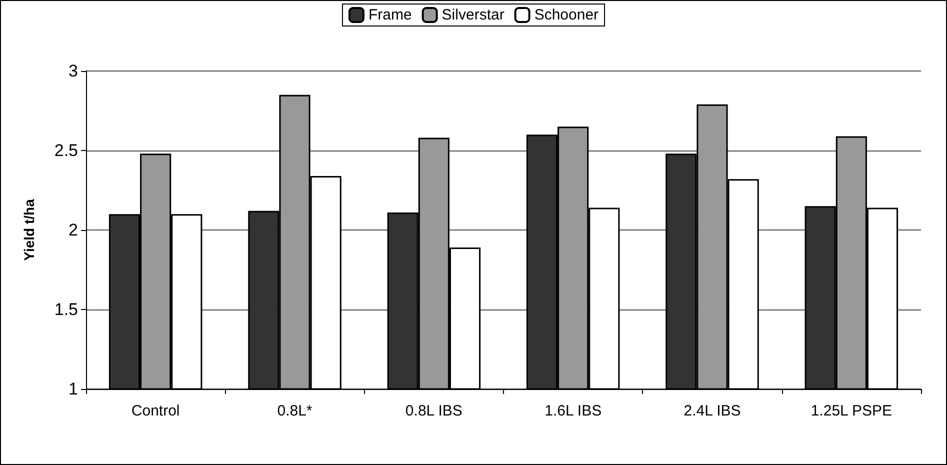 This screenshot has width=947, height=465. Describe the element at coordinates (851, 411) in the screenshot. I see `x-tick-label: 1.25L PSPE` at that location.